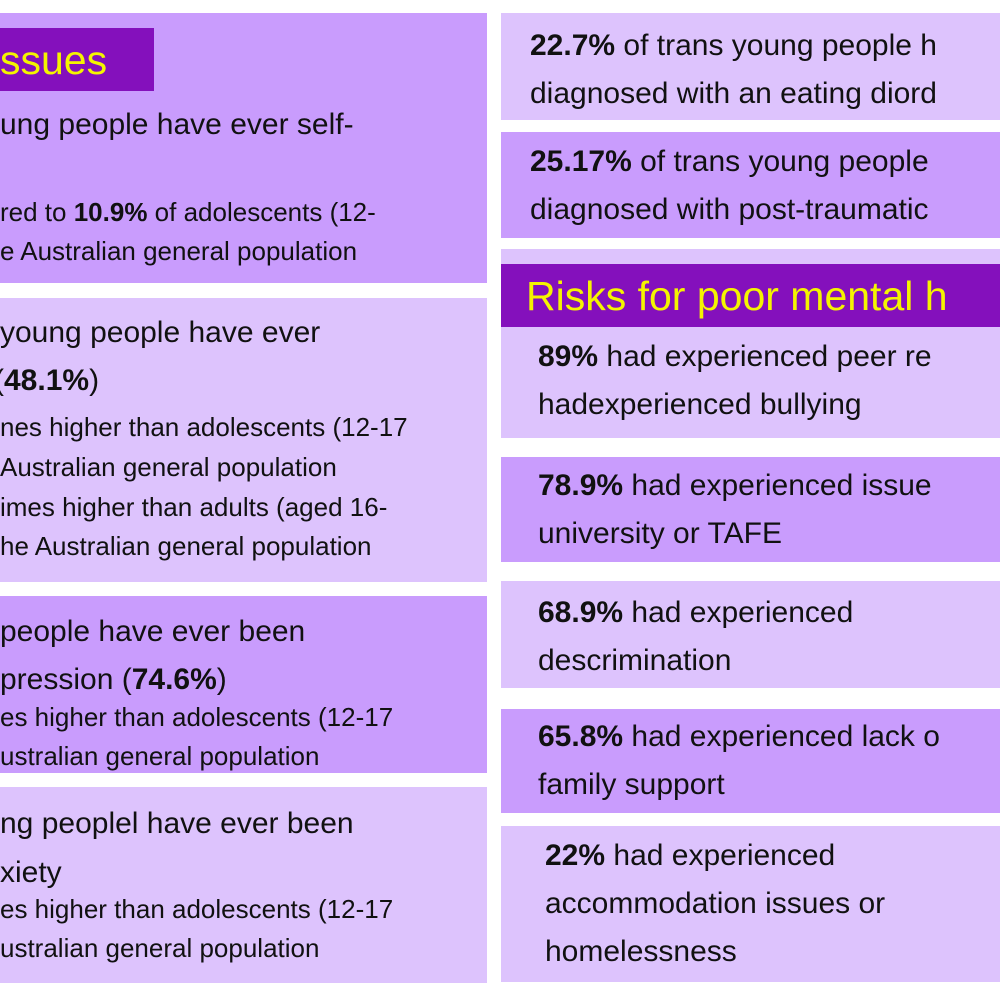 The width and height of the screenshot is (1000, 1000). What do you see at coordinates (700, 404) in the screenshot?
I see `risk-line2: hadexperienced bullying` at bounding box center [700, 404].